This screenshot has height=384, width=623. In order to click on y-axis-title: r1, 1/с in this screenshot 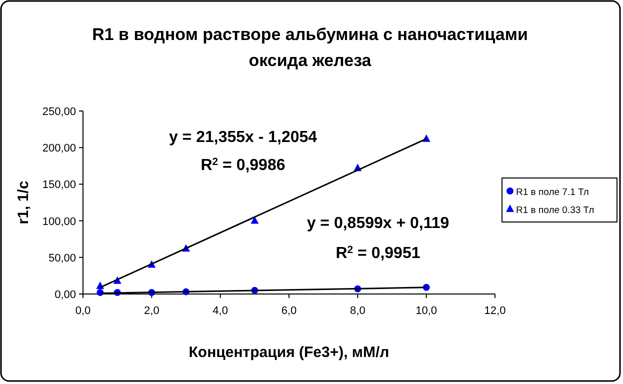, I will do `click(23, 202)`.